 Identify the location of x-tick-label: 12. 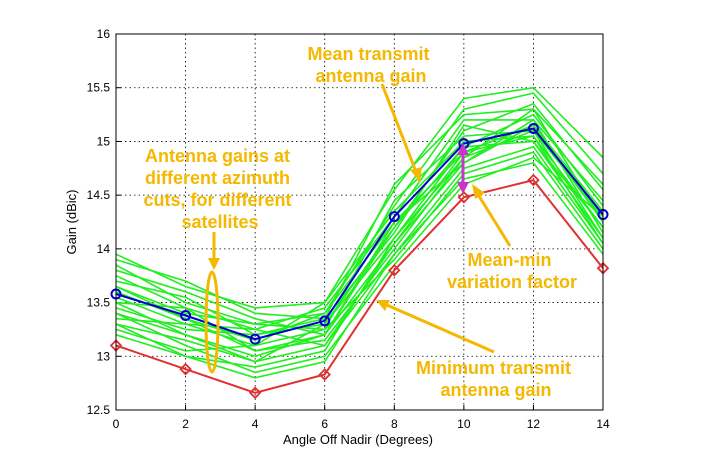
(534, 424).